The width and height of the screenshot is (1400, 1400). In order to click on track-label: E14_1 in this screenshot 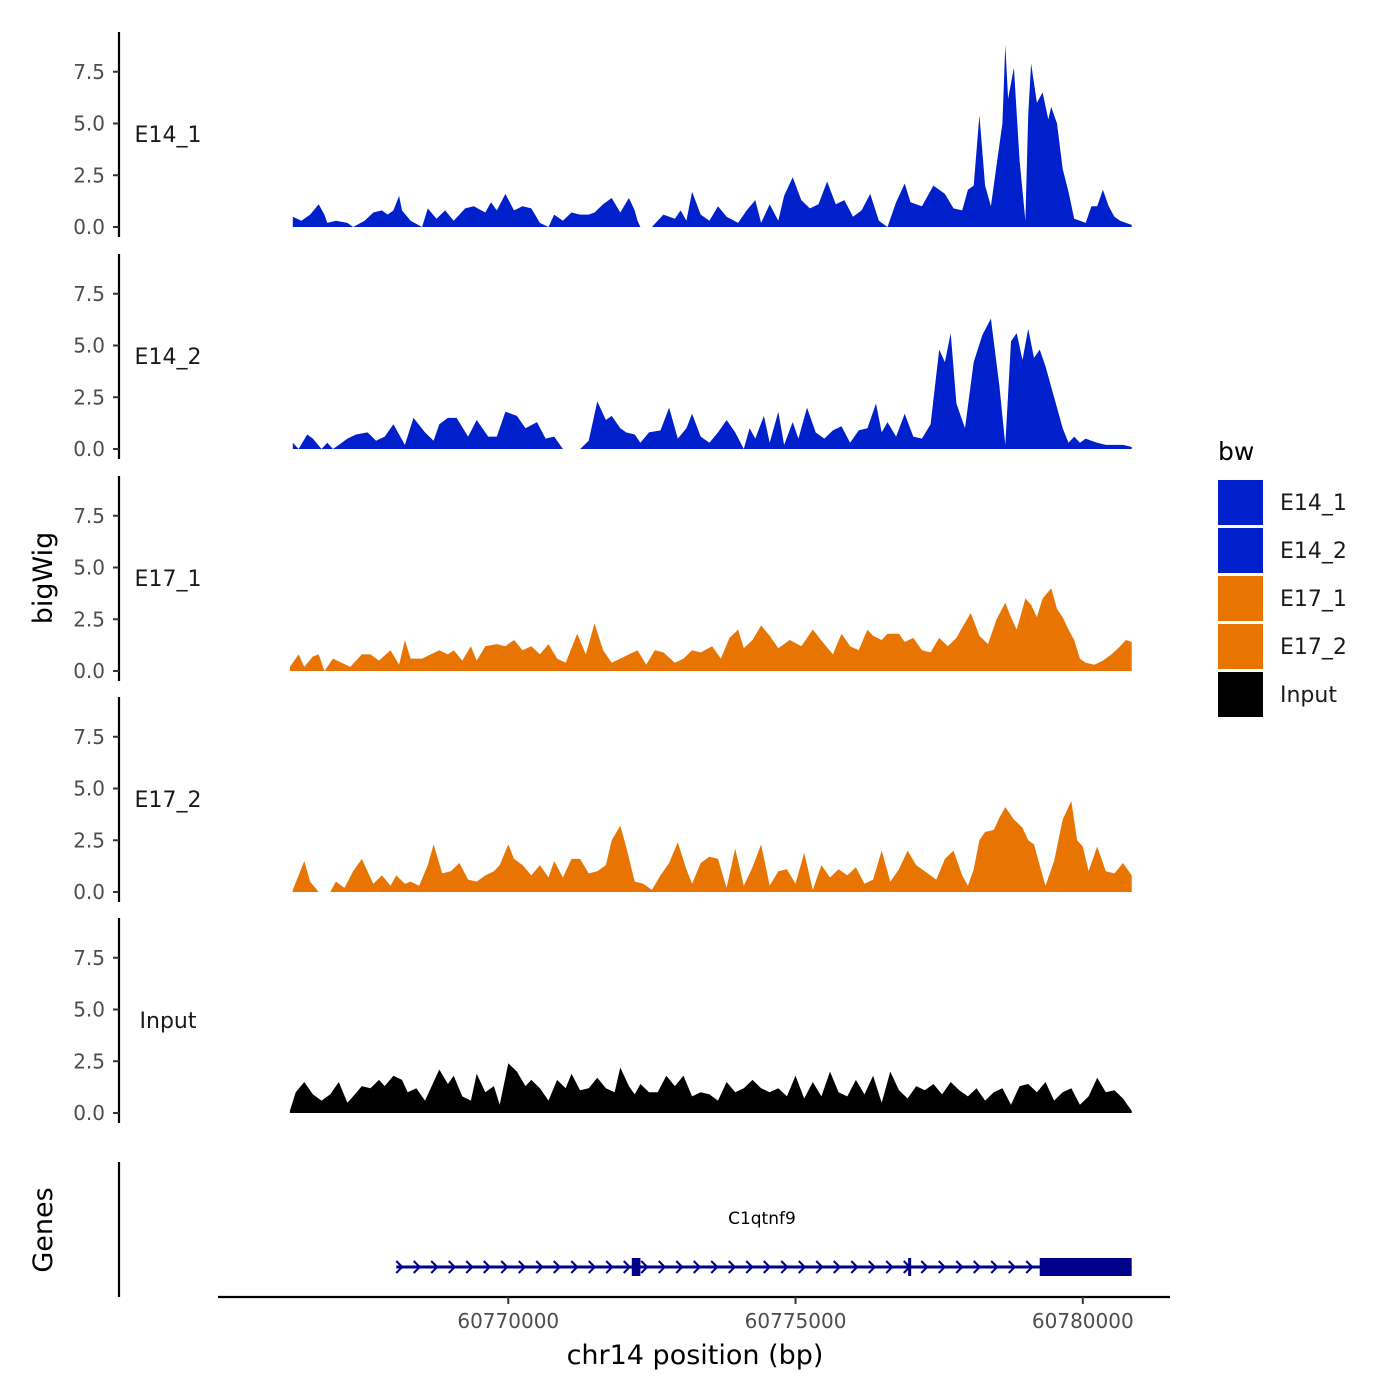, I will do `click(168, 135)`.